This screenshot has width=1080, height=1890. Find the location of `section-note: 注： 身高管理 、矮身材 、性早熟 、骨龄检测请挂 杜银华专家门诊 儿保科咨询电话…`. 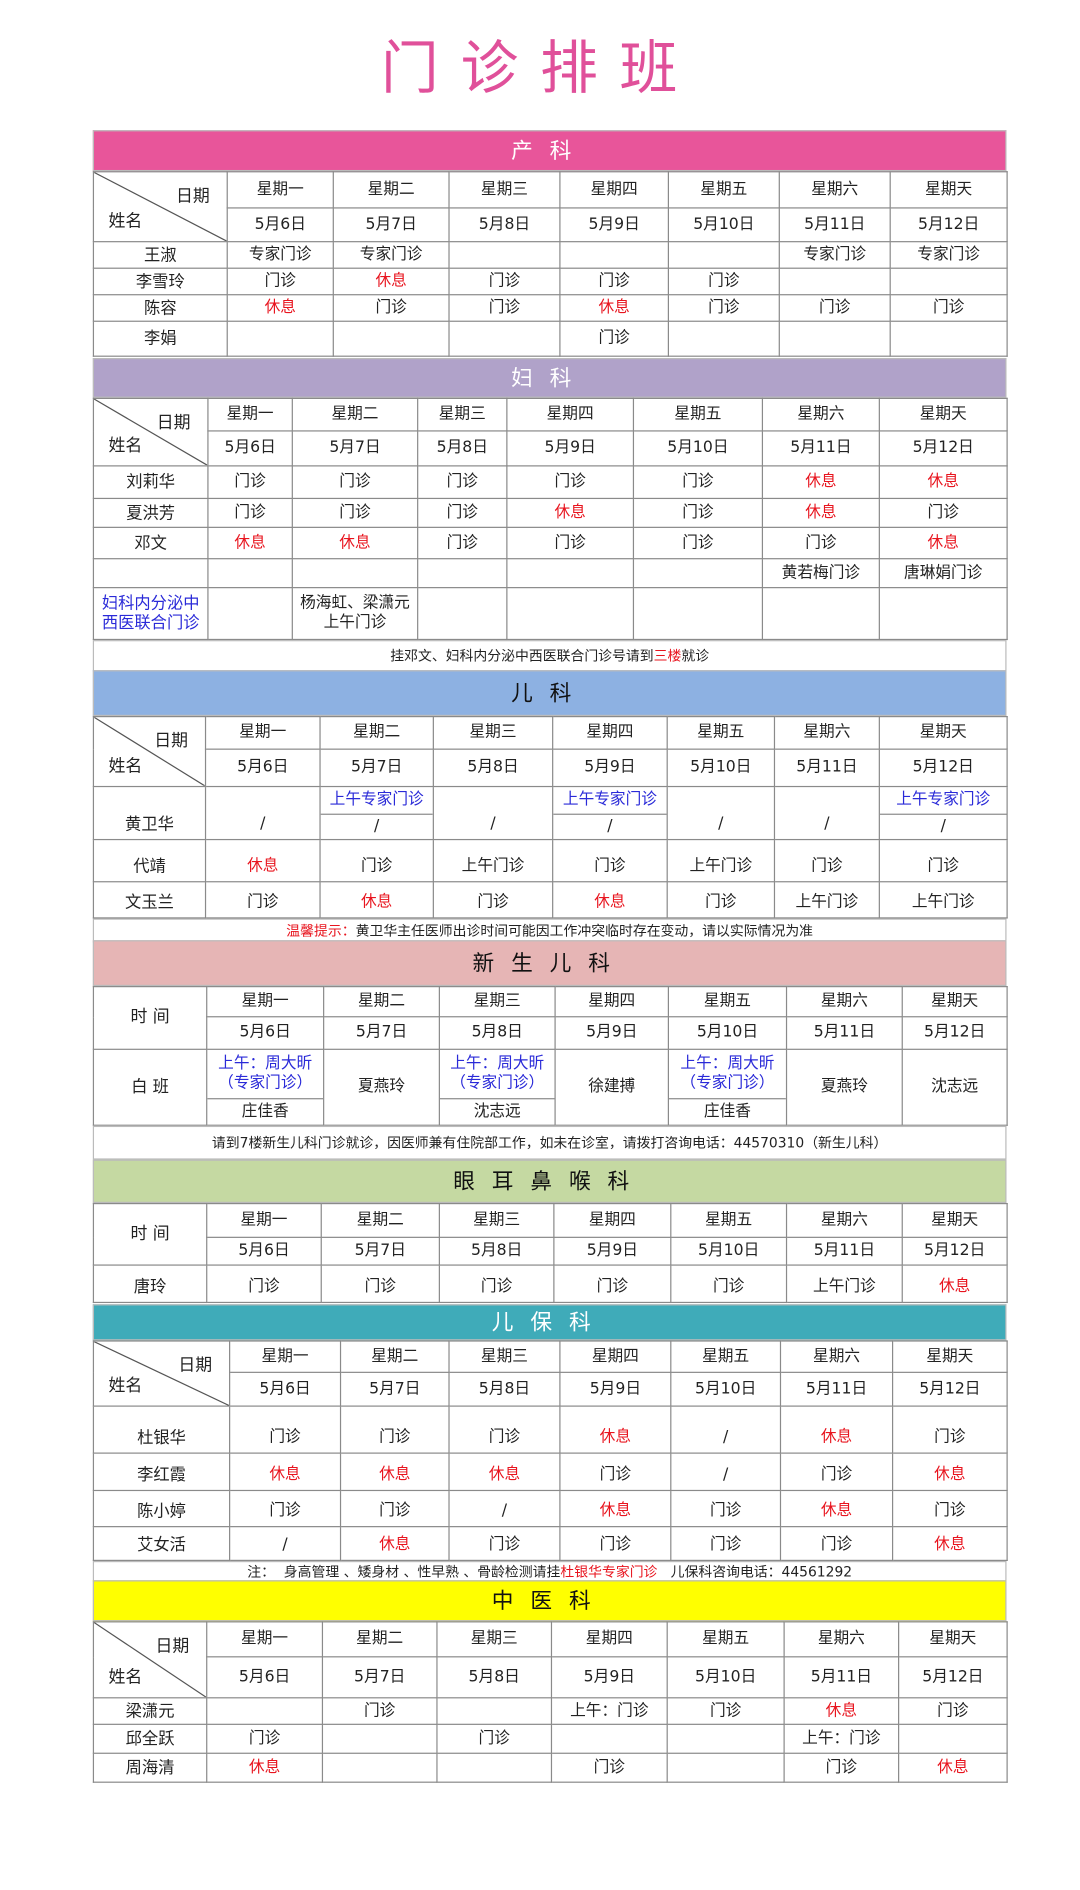

section-note: 注： 身高管理 、矮身材 、性早熟 、骨龄检测请挂 杜银华专家门诊 儿保科咨询电话… is located at coordinates (549, 1571).